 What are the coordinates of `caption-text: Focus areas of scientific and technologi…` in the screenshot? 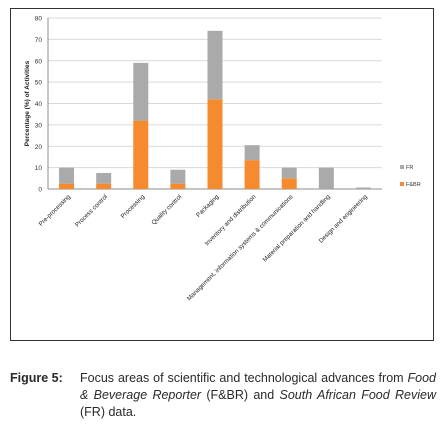 It's located at (258, 395).